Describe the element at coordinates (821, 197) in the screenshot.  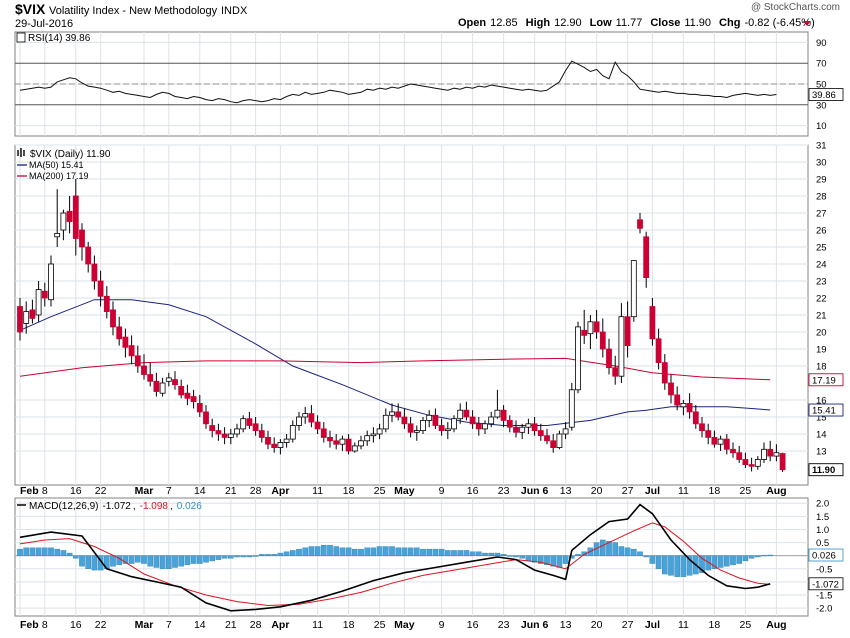
I see `price-tick-label: 28` at that location.